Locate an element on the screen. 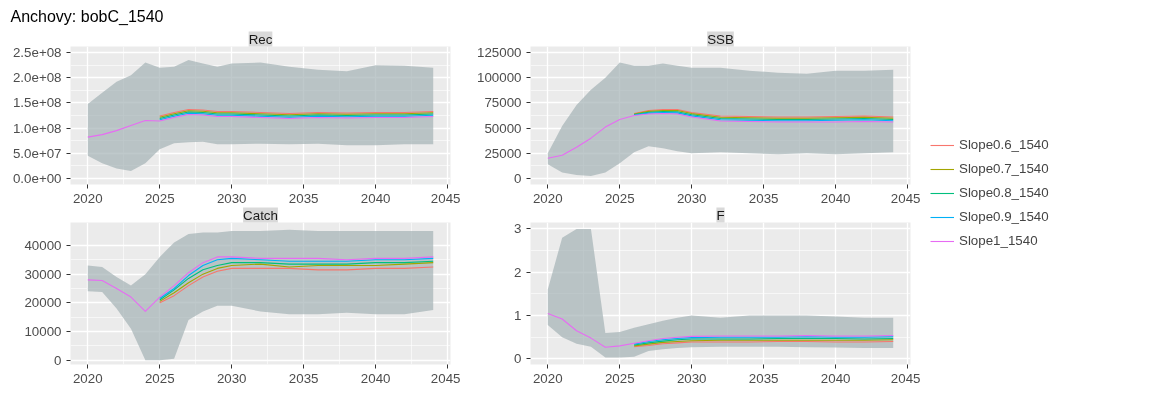  y-tick-label: 75000 is located at coordinates (503, 103).